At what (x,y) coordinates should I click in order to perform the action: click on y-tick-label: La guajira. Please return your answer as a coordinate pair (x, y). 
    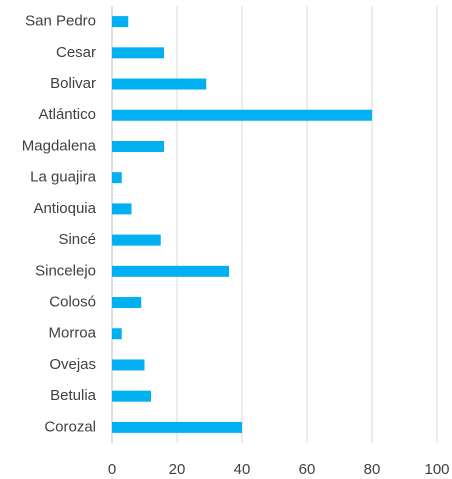
    Looking at the image, I should click on (63, 177).